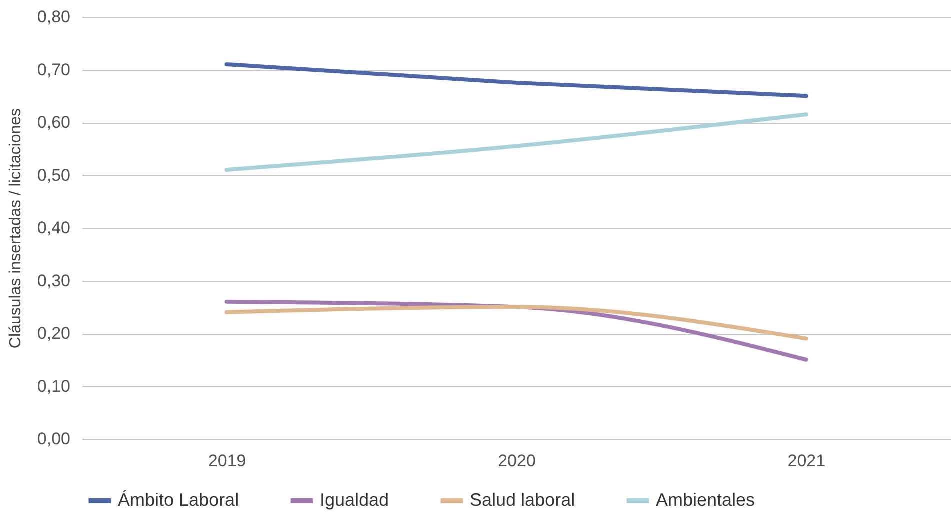 The height and width of the screenshot is (517, 951). I want to click on y-tick-label: 0,60, so click(53, 122).